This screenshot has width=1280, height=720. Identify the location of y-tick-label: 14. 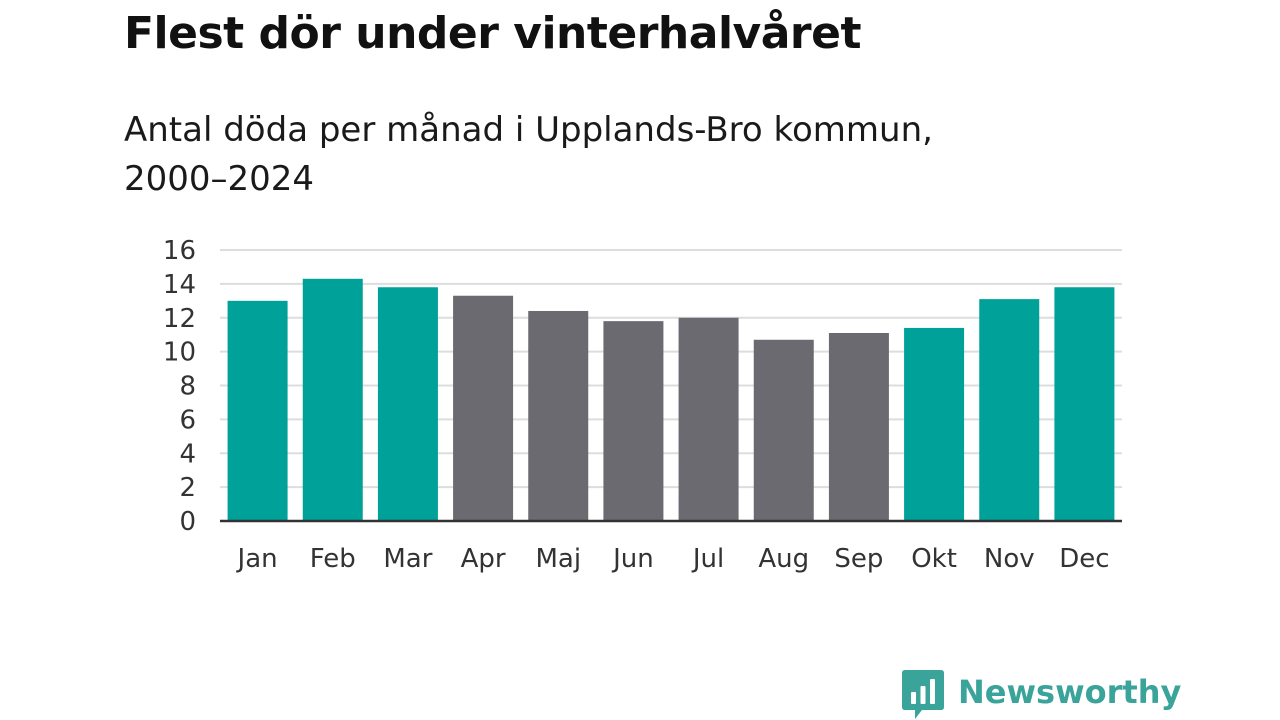
(179, 285).